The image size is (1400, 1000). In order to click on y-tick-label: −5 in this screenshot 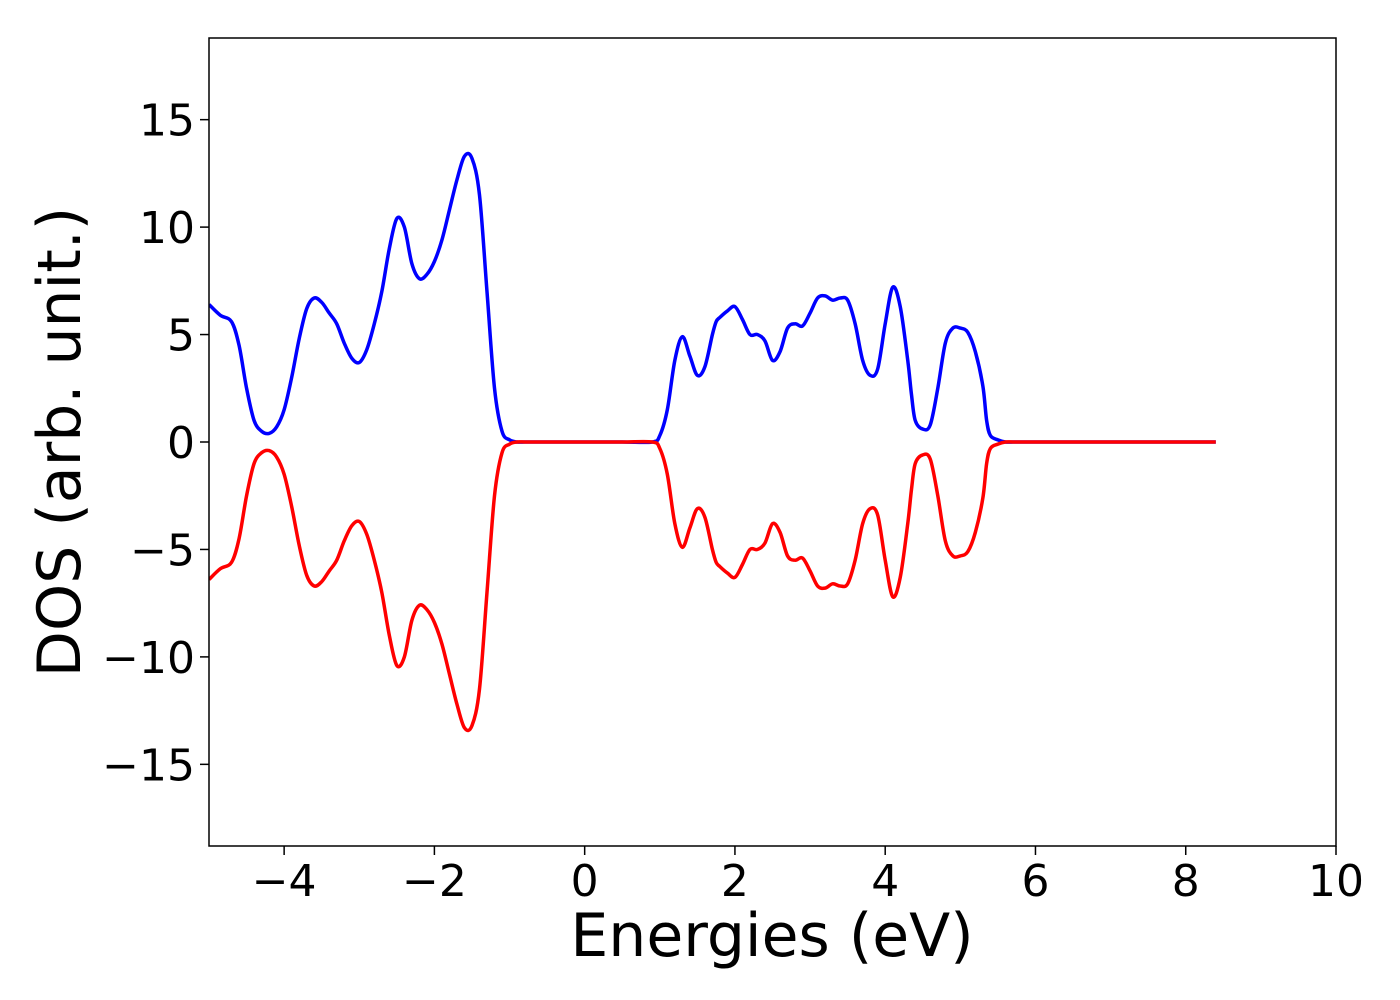, I will do `click(162, 550)`.